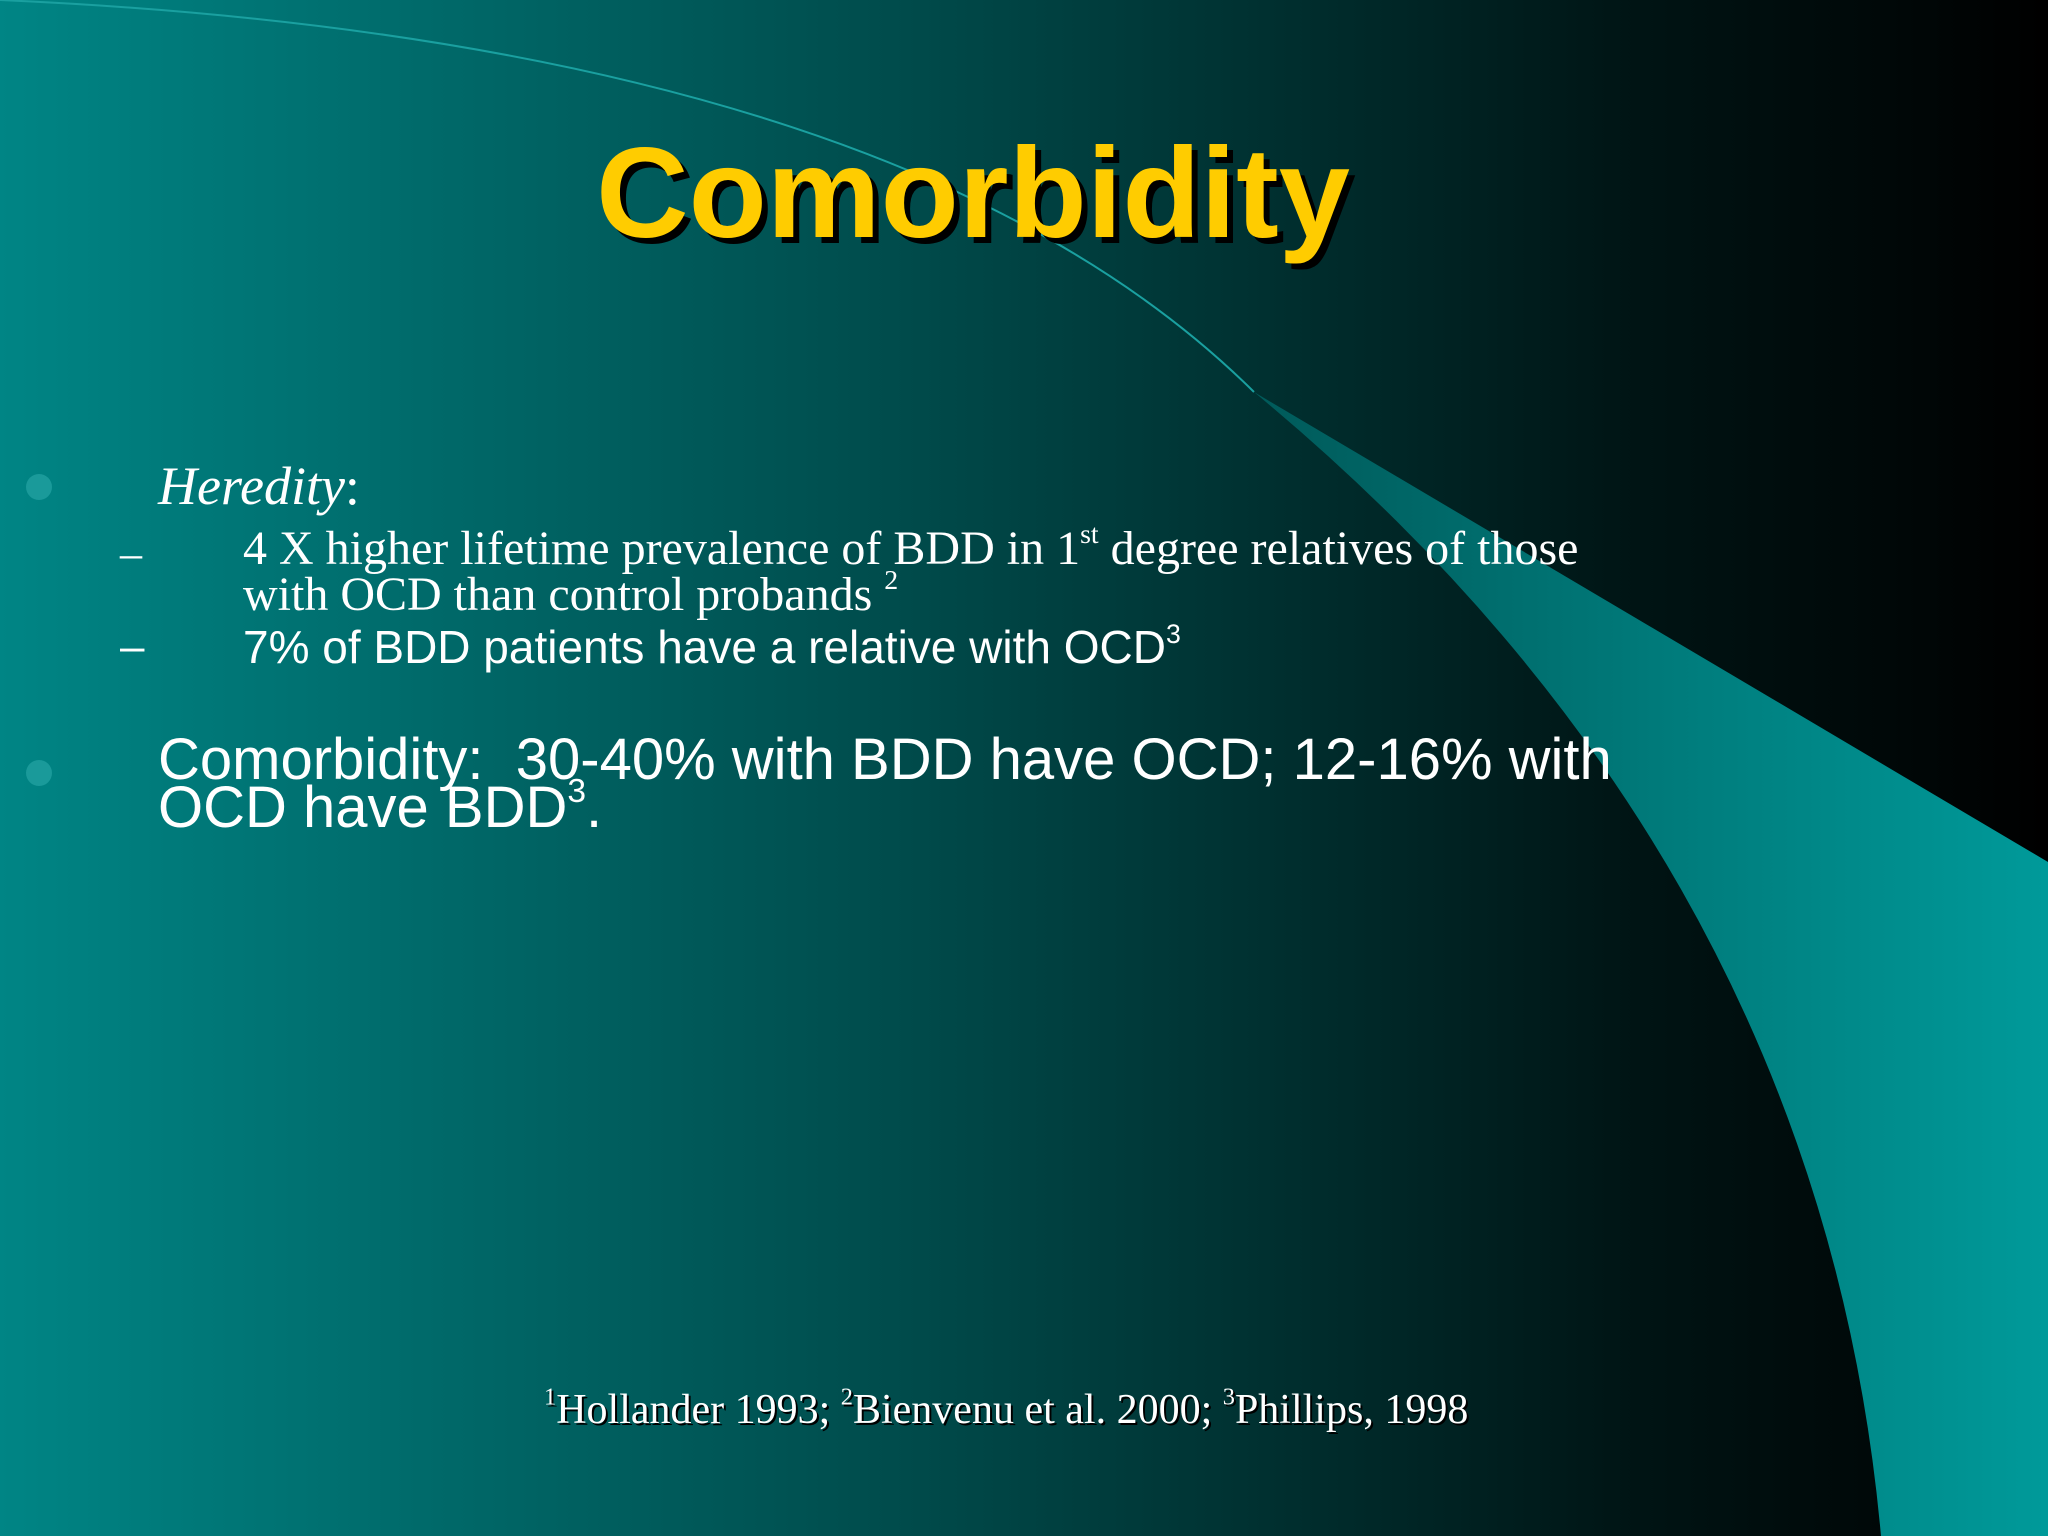 Image resolution: width=2048 pixels, height=1536 pixels. What do you see at coordinates (363, 807) in the screenshot?
I see `text: OCD have BDD` at bounding box center [363, 807].